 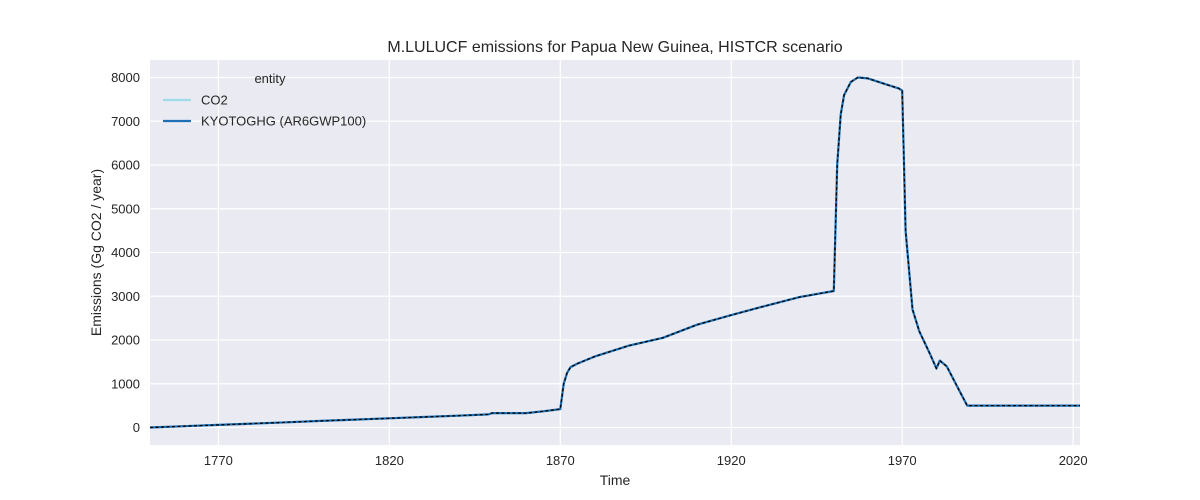 What do you see at coordinates (125, 121) in the screenshot?
I see `y-tick-label: 7000` at bounding box center [125, 121].